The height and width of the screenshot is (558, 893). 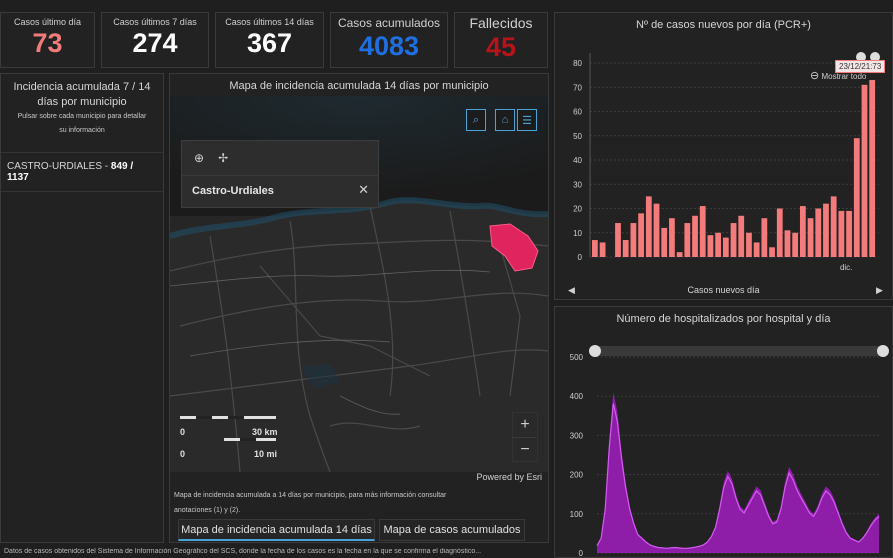 I want to click on kpi-label: Fallecidos, so click(x=501, y=23).